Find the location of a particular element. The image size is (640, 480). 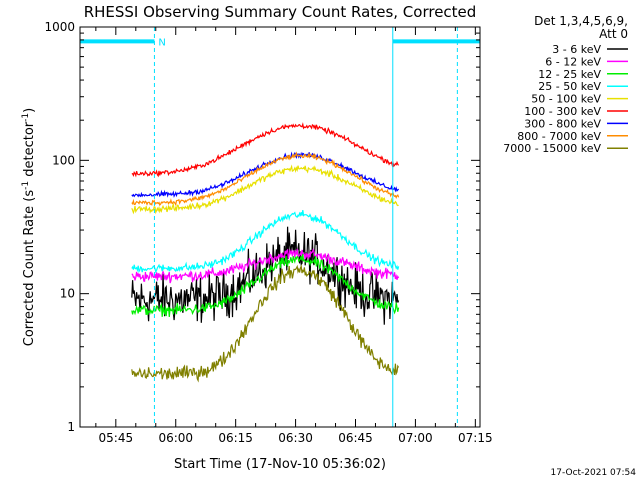

y-axis-label-main: Corrected Count Rate (s is located at coordinates (29, 268).